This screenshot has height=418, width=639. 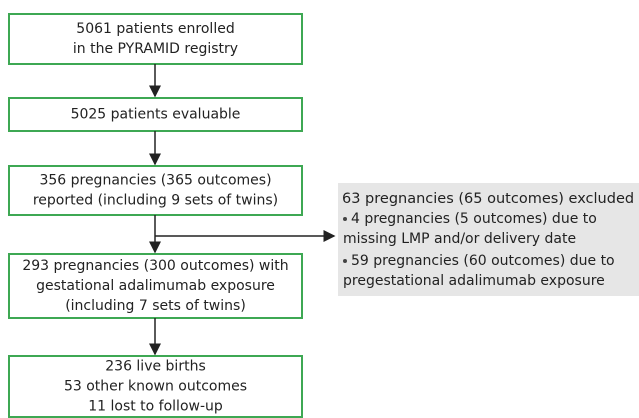 I want to click on exclusion-title: 63 pregnancies (65 outcomes) excluded, so click(x=488, y=199).